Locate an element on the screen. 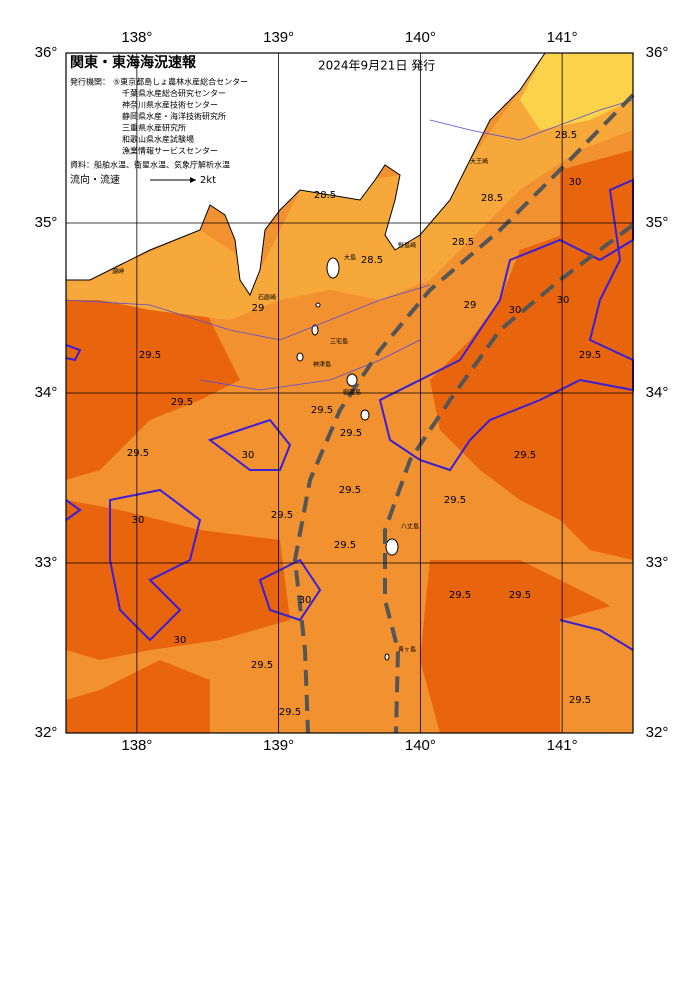 Image resolution: width=700 pixels, height=989 pixels. issuer: 漁業情報サービスセンター is located at coordinates (170, 151).